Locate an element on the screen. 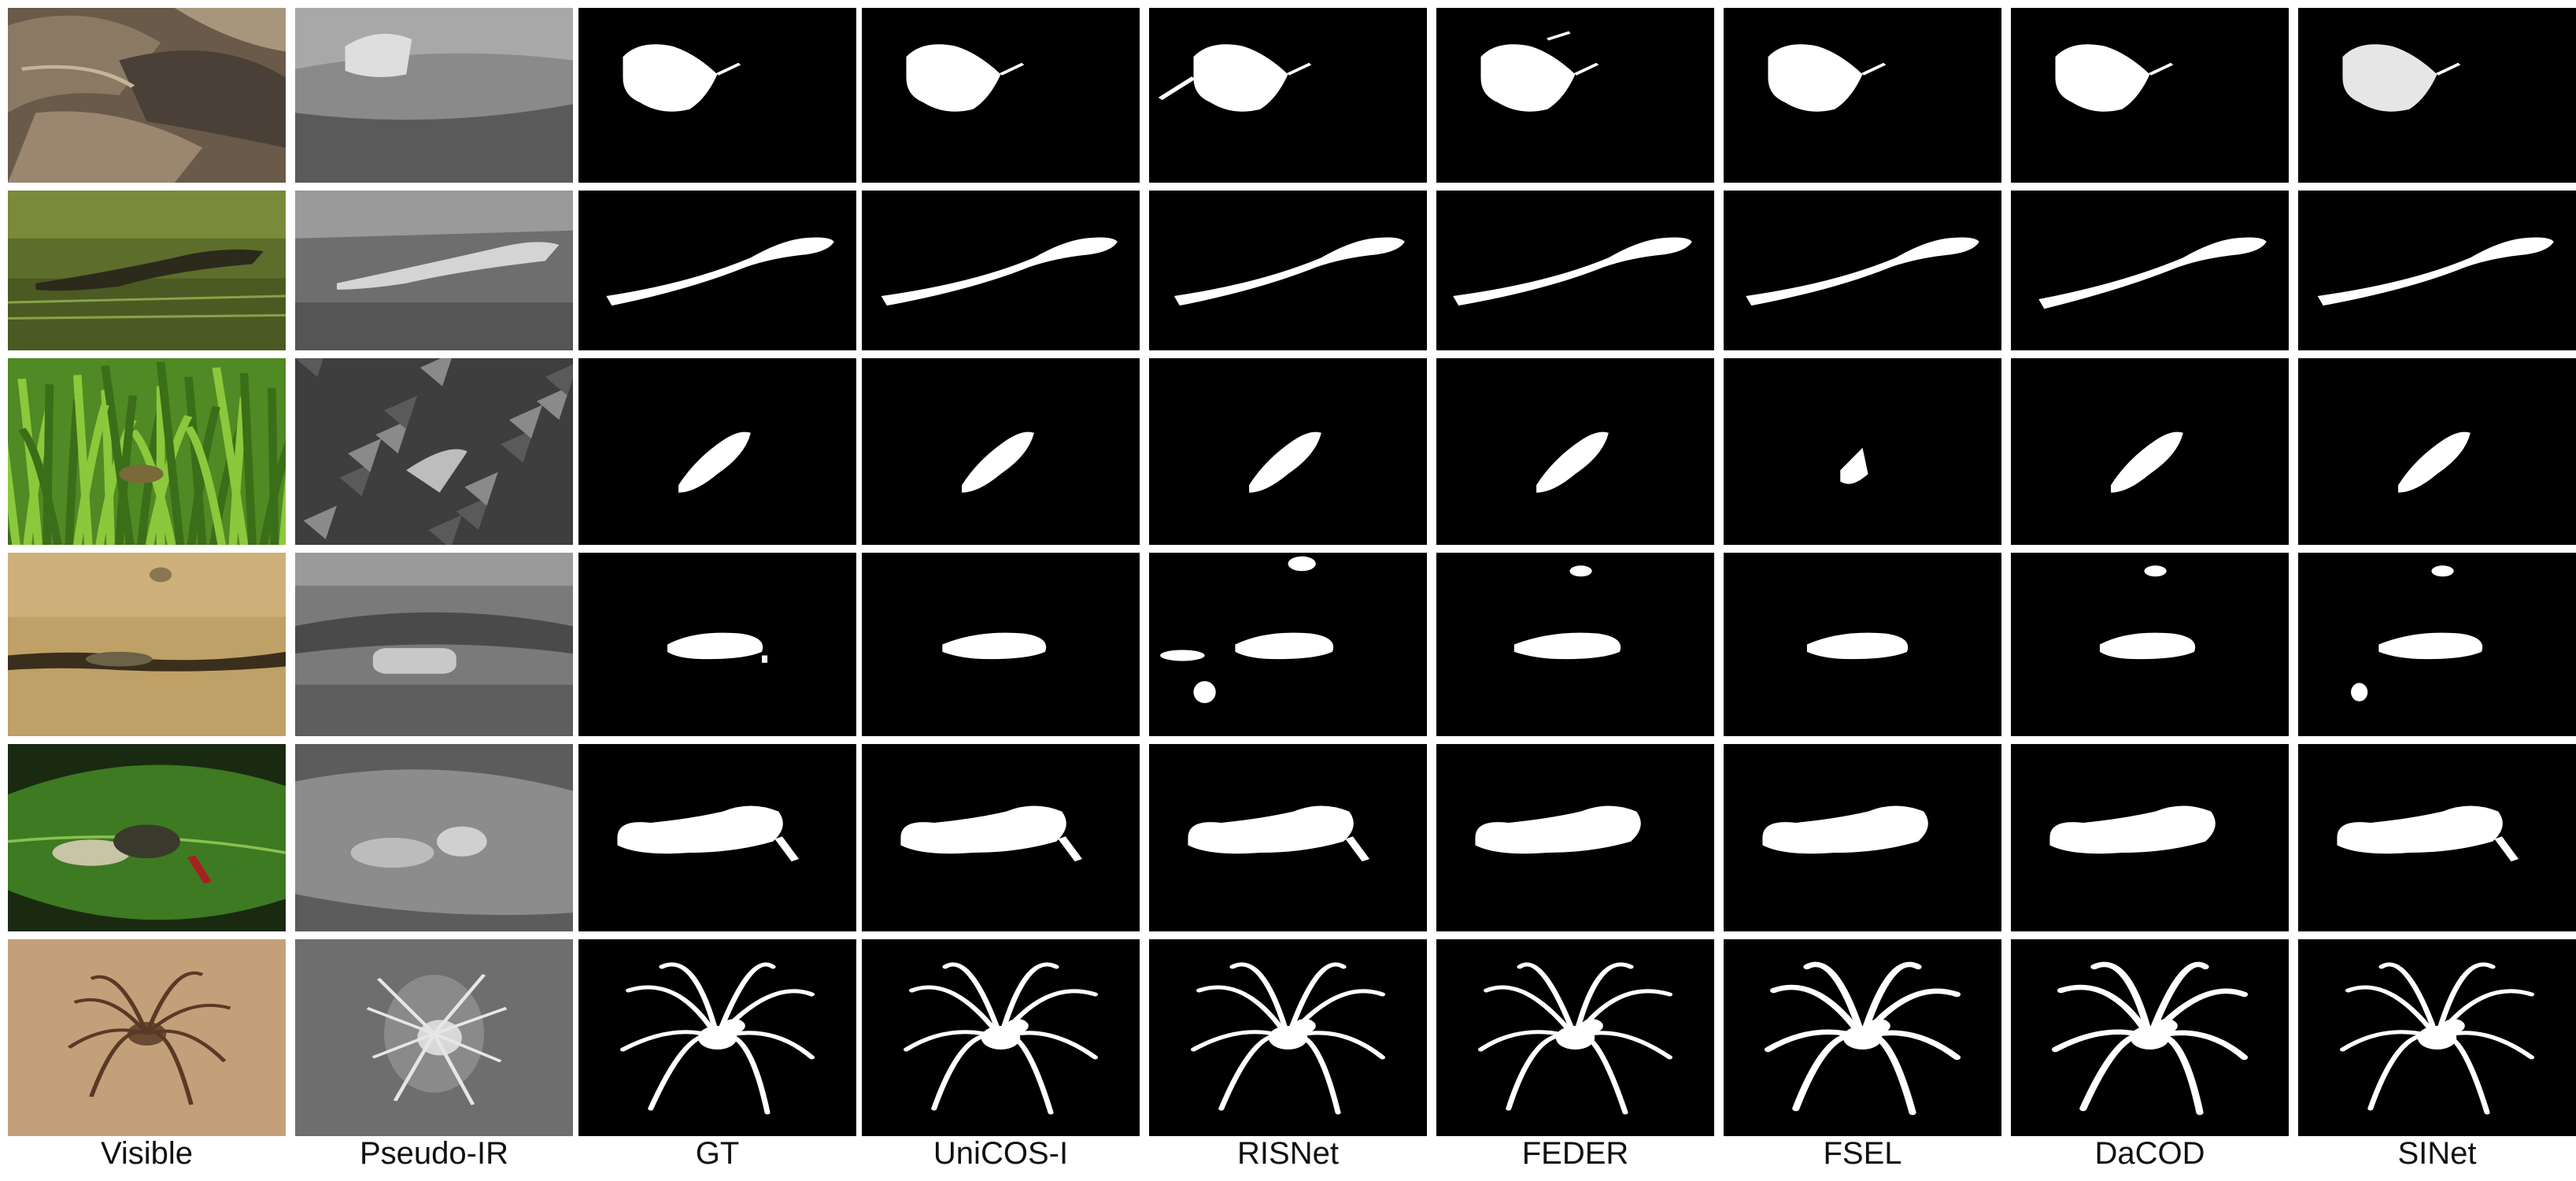 This screenshot has height=1181, width=2576. caterpillar-feder-image is located at coordinates (1575, 837).